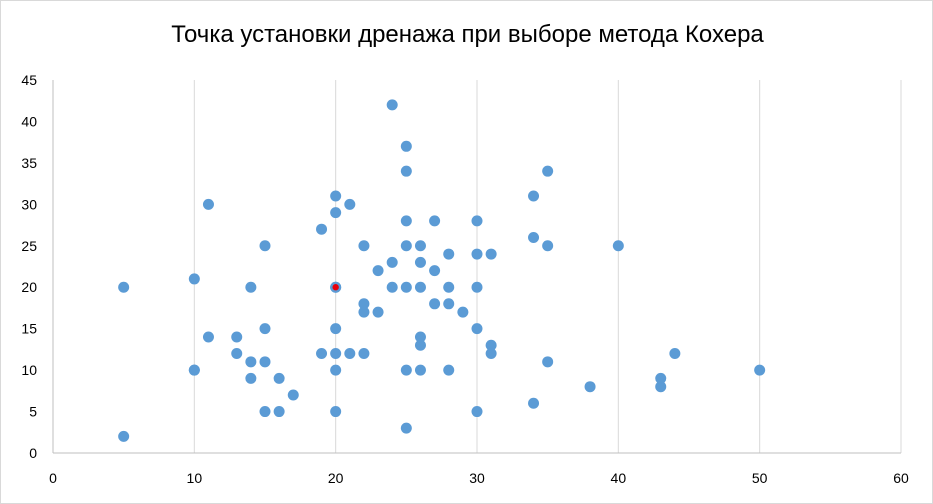 The height and width of the screenshot is (504, 933). What do you see at coordinates (29, 329) in the screenshot?
I see `y-tick-label: 15` at bounding box center [29, 329].